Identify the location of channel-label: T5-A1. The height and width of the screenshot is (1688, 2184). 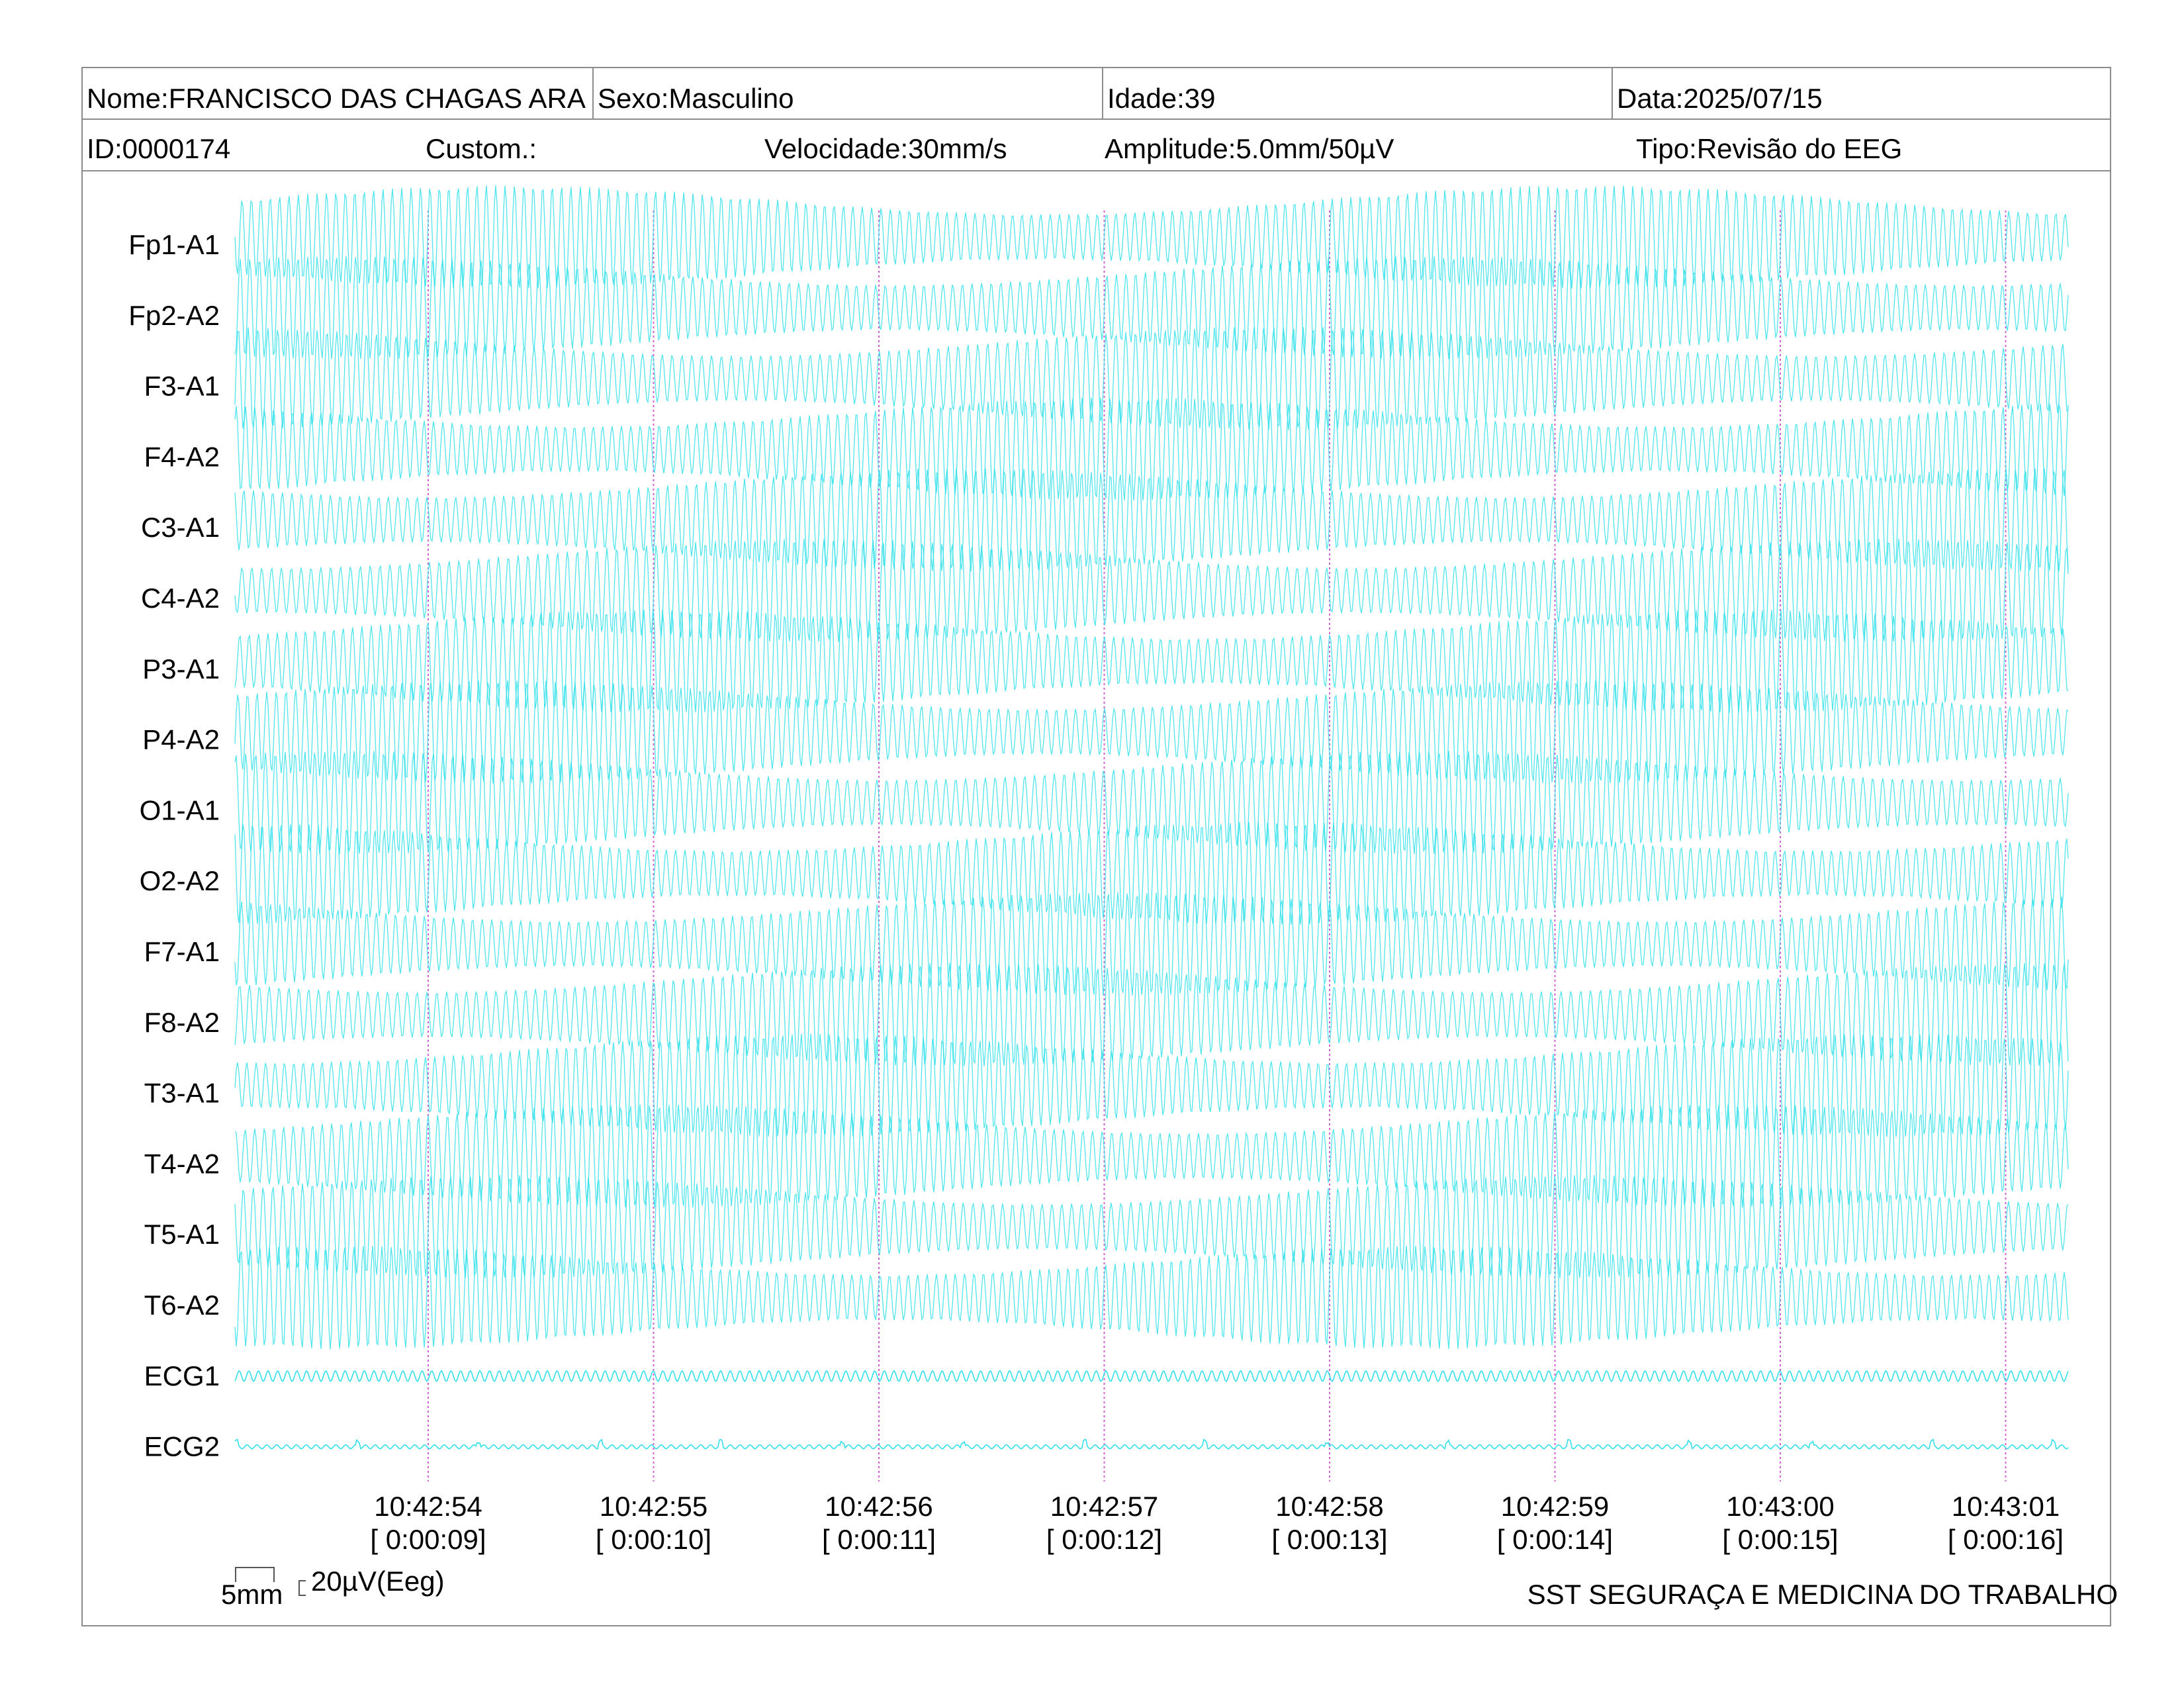
(182, 1234).